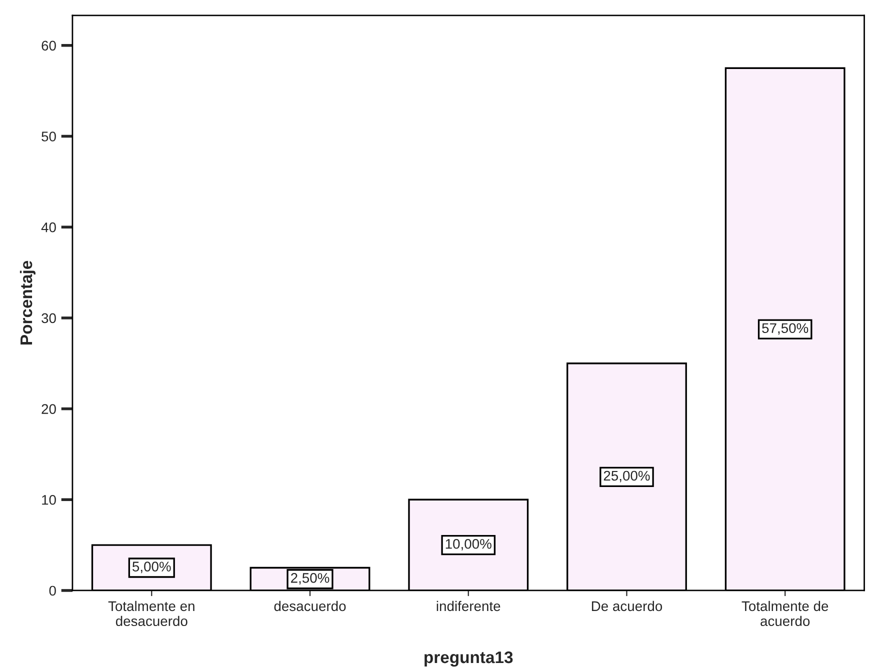 This screenshot has width=873, height=671. I want to click on x-tick-label: Totalmente en desacuerdo, so click(151, 613).